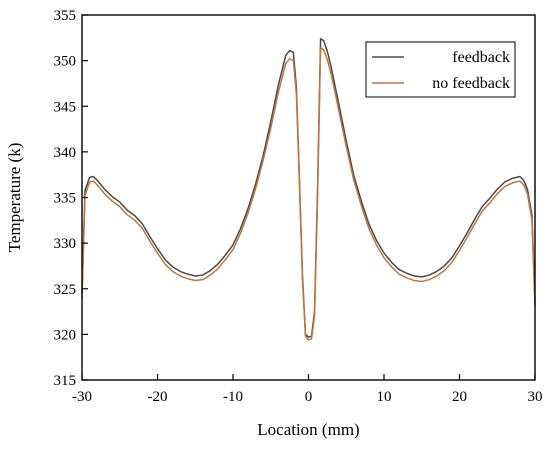 This screenshot has height=449, width=550. I want to click on y-tick-label: 335, so click(65, 199).